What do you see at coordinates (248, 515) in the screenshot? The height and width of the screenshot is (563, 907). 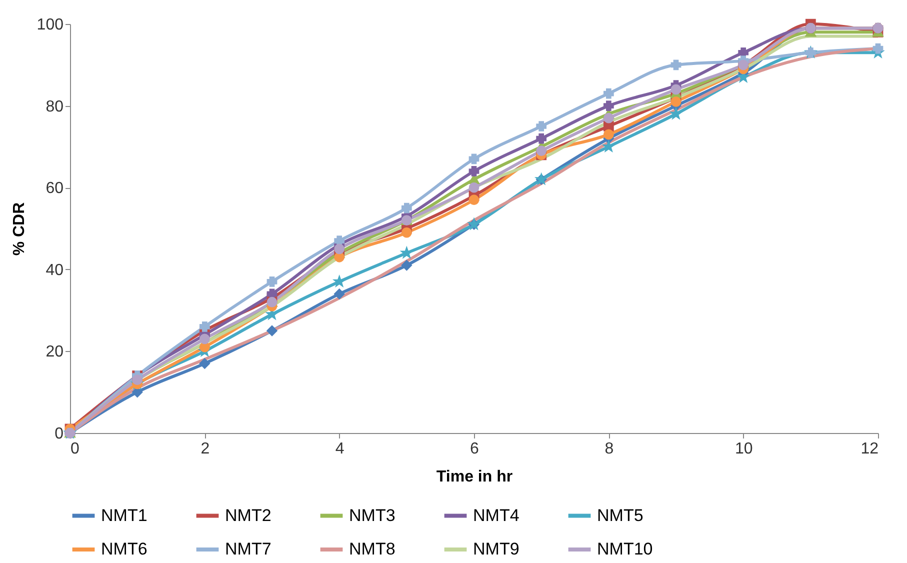 I see `legend-label: NMT2` at bounding box center [248, 515].